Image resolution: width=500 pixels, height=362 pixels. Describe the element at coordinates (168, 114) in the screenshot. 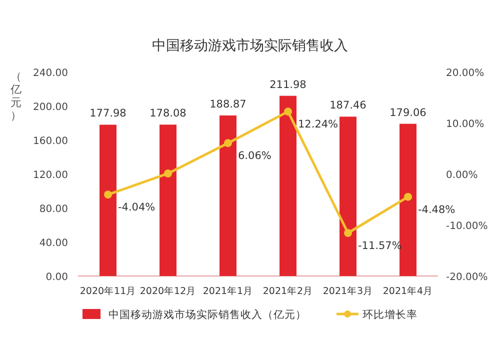

I see `data-label: 178.08` at that location.